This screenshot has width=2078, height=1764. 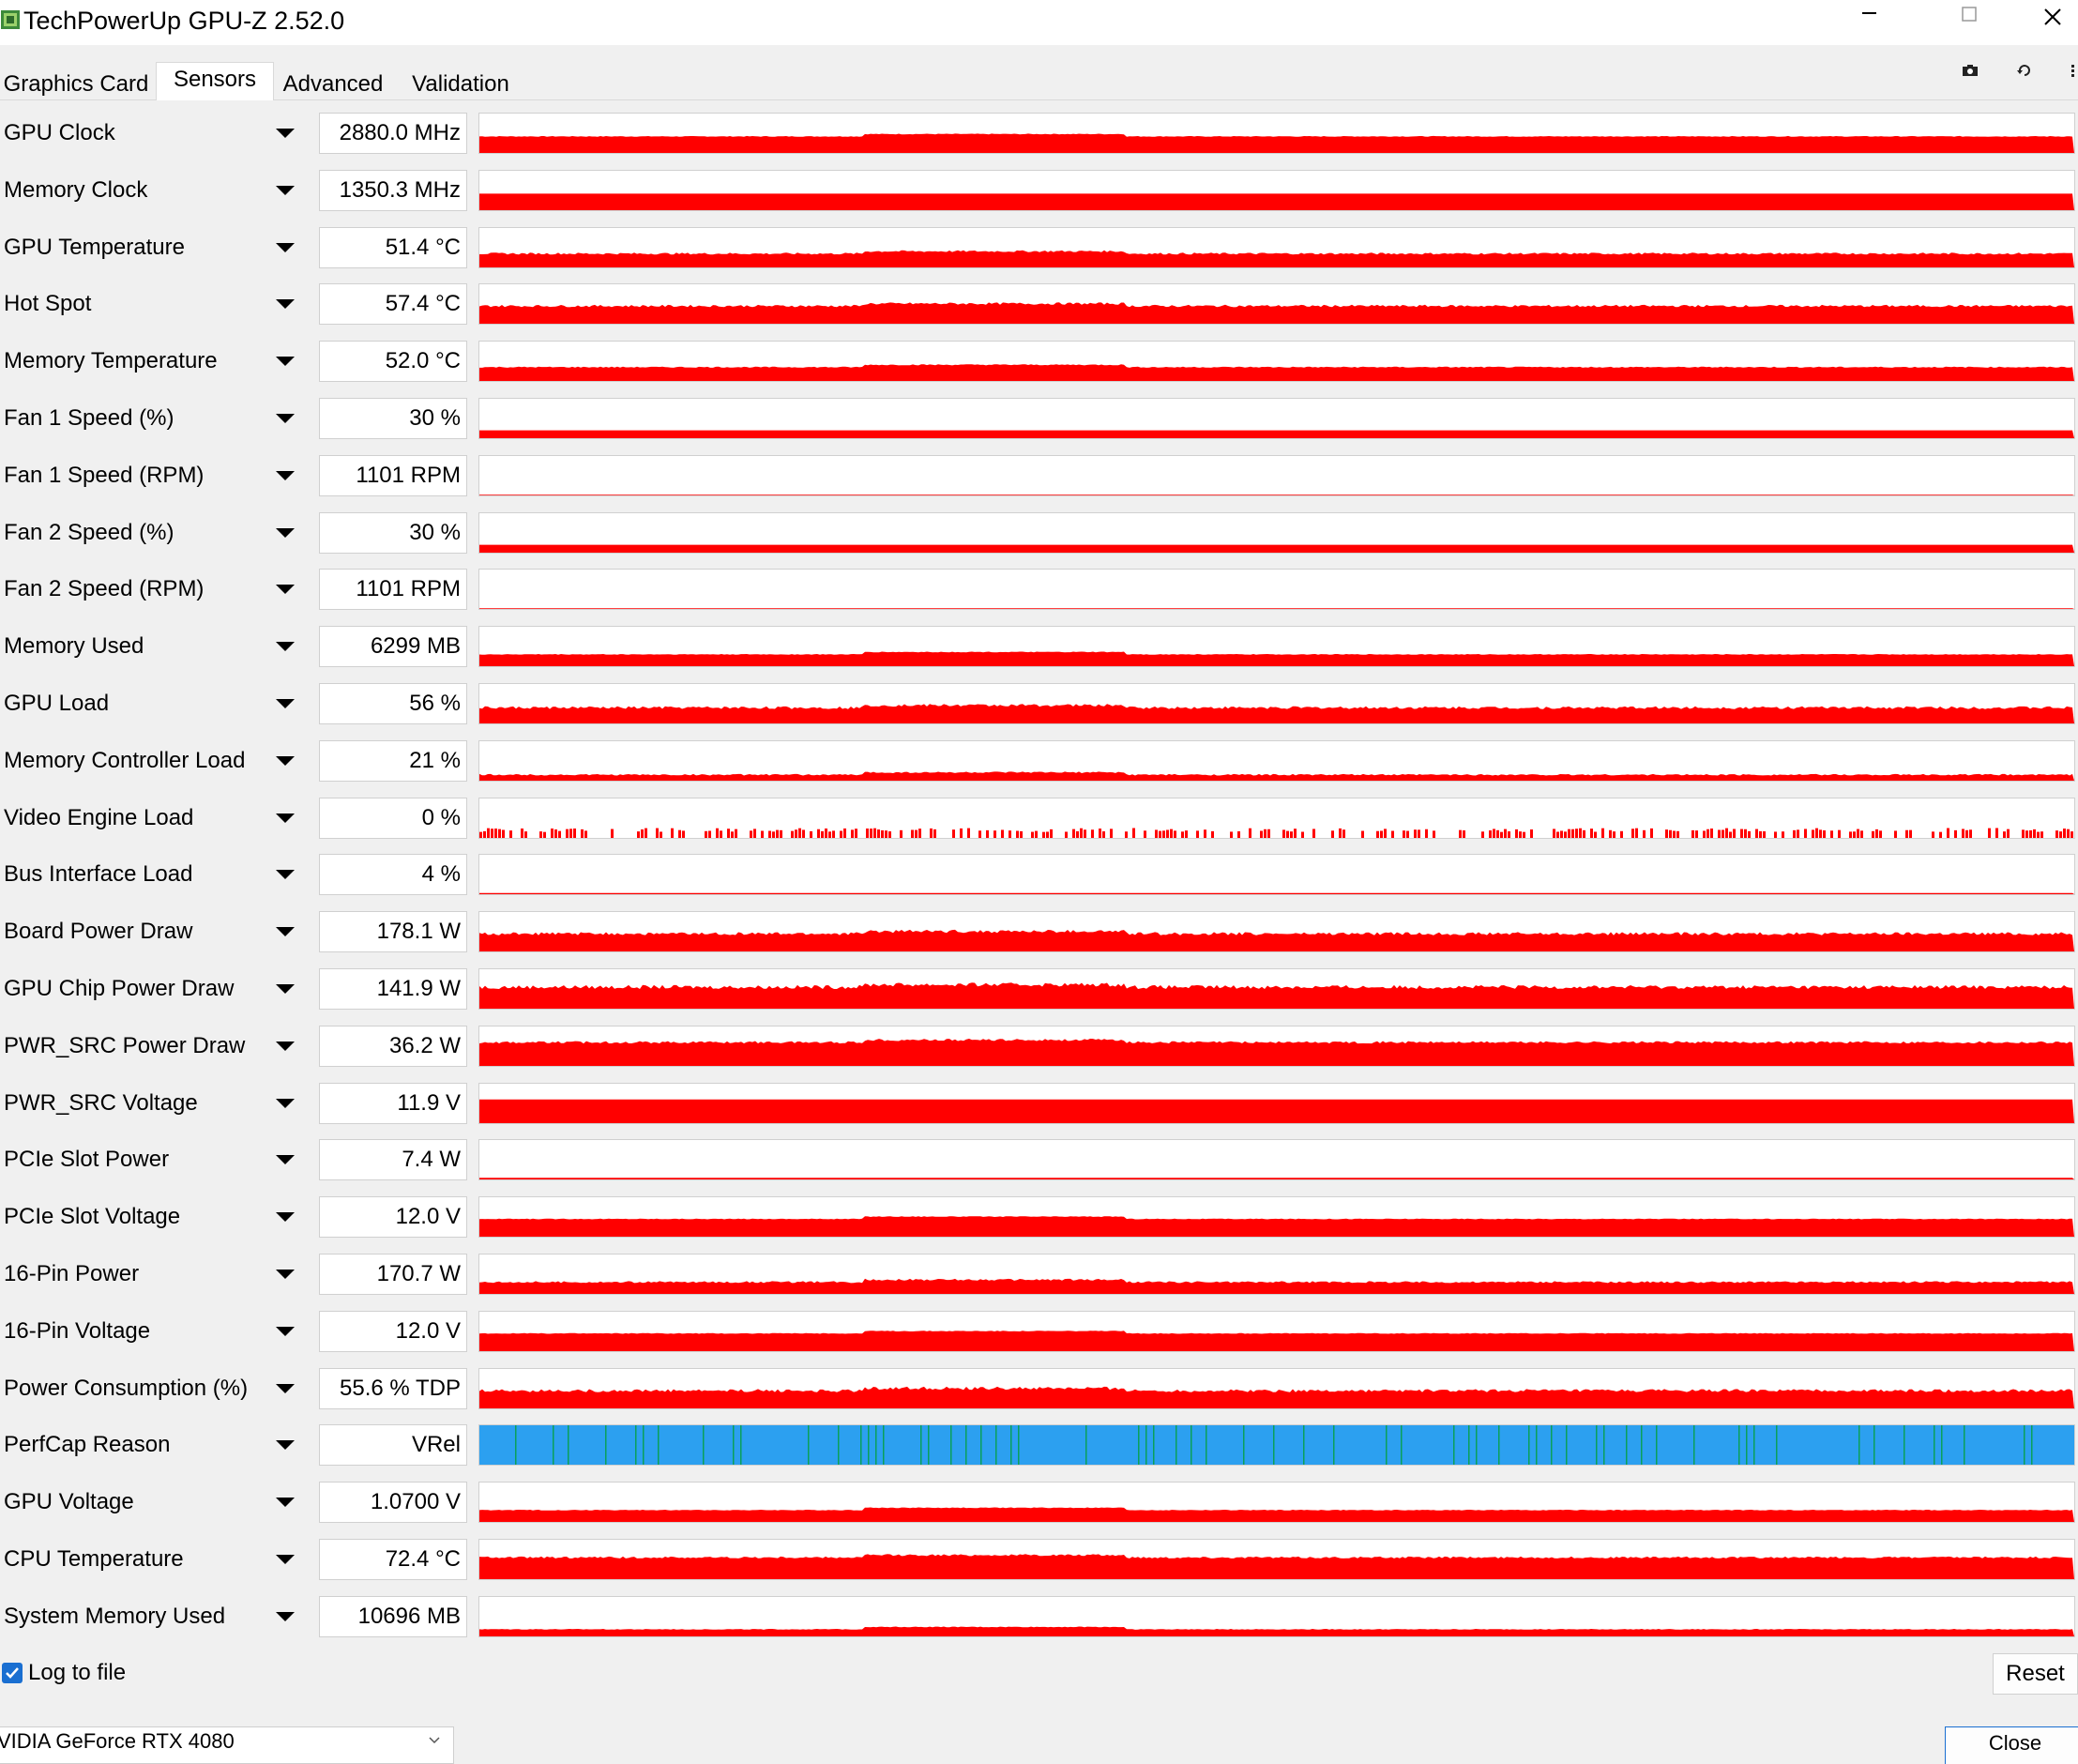 I want to click on tab-sensors: Sensors, so click(x=215, y=81).